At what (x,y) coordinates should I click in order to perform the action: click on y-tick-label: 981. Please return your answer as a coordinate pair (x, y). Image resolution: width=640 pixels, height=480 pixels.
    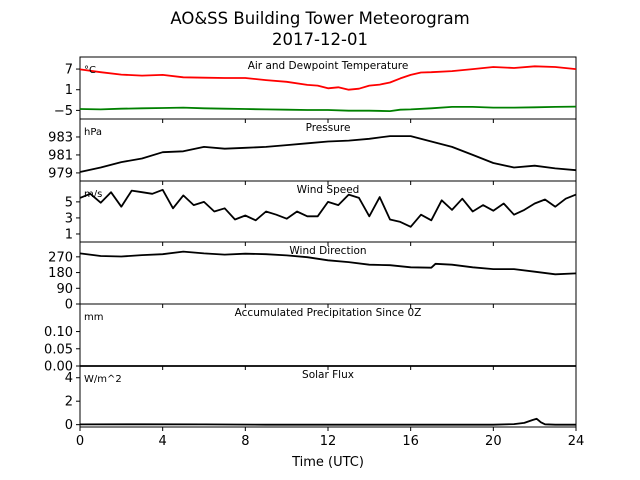
    Looking at the image, I should click on (60, 155).